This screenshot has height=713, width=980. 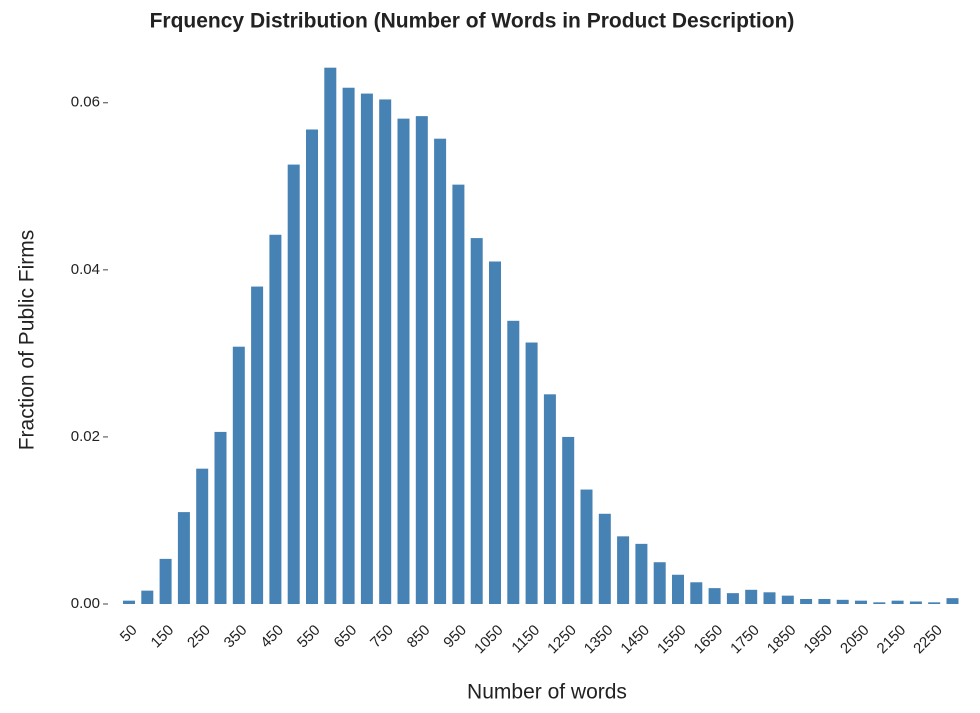 What do you see at coordinates (382, 637) in the screenshot?
I see `x-tick-label: 750` at bounding box center [382, 637].